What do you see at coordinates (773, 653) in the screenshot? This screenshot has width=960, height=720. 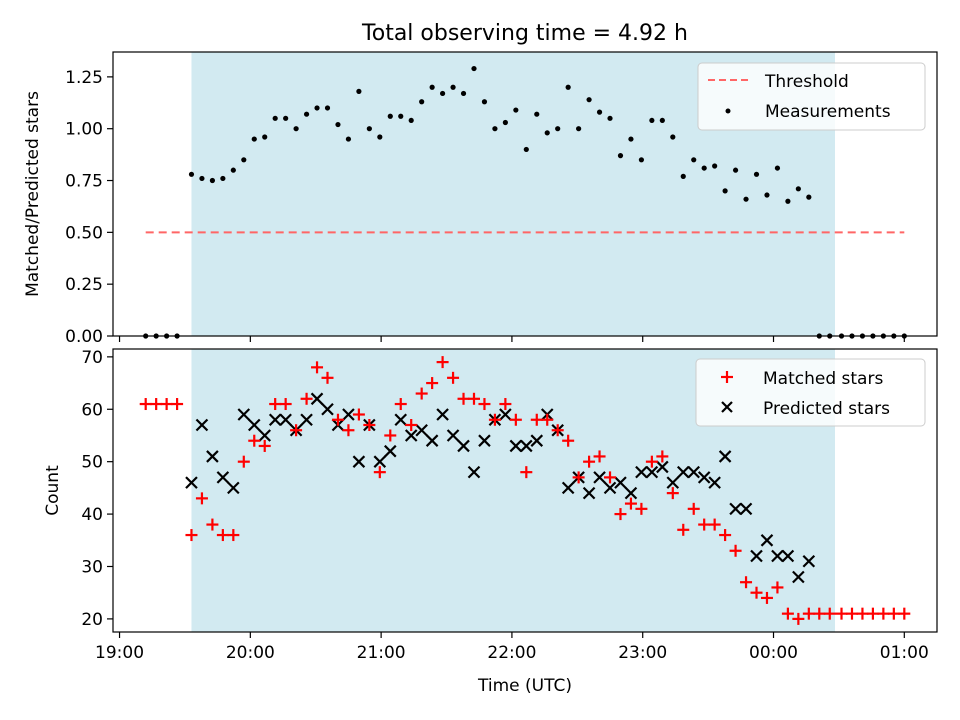 I see `x-tick-label: 00:00` at bounding box center [773, 653].